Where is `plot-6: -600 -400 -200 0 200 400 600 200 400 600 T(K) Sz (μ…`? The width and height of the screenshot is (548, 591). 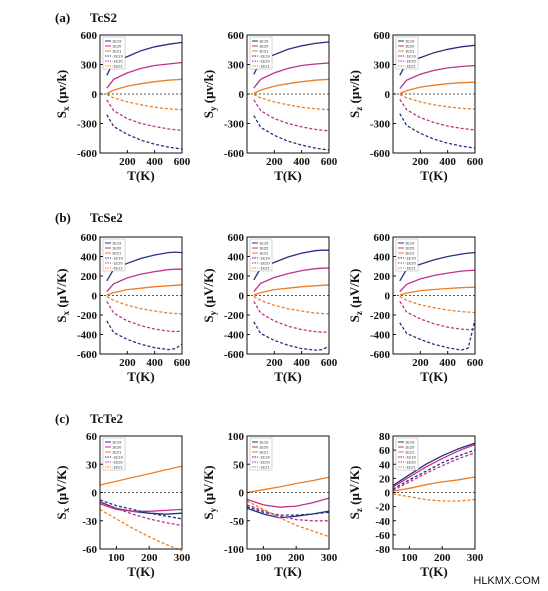
plot-6: -600 -400 -200 0 200 400 600 200 400 600 T(K) Sz (μ… is located at coordinates (415, 308).